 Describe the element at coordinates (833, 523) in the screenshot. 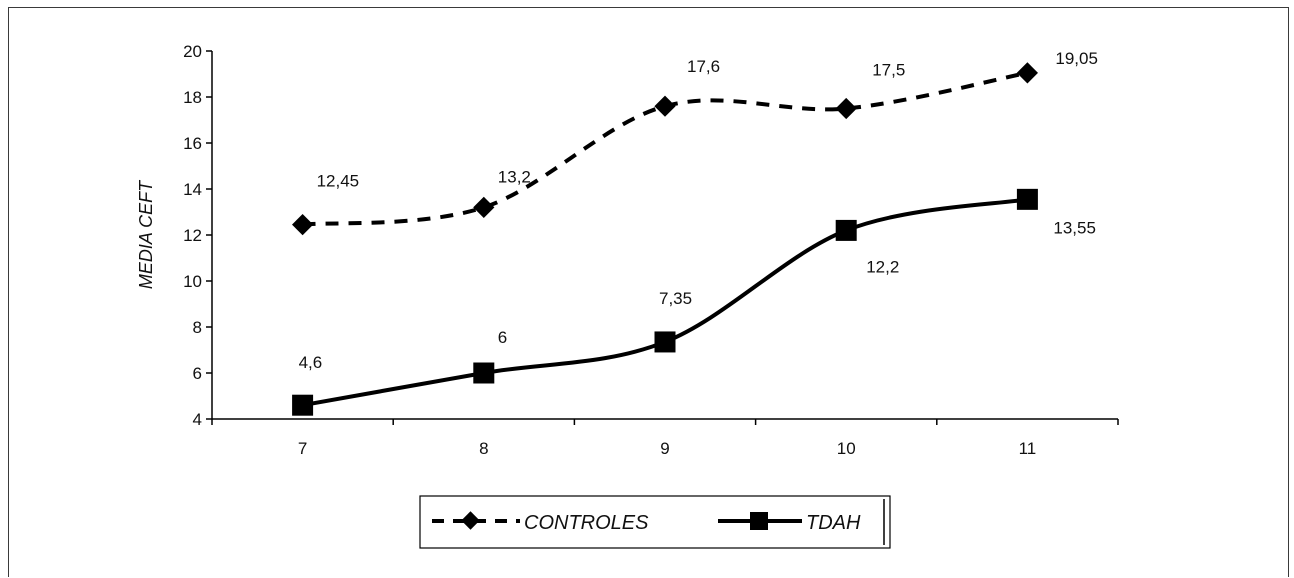

I see `legend-label-tdah: TDAH` at that location.